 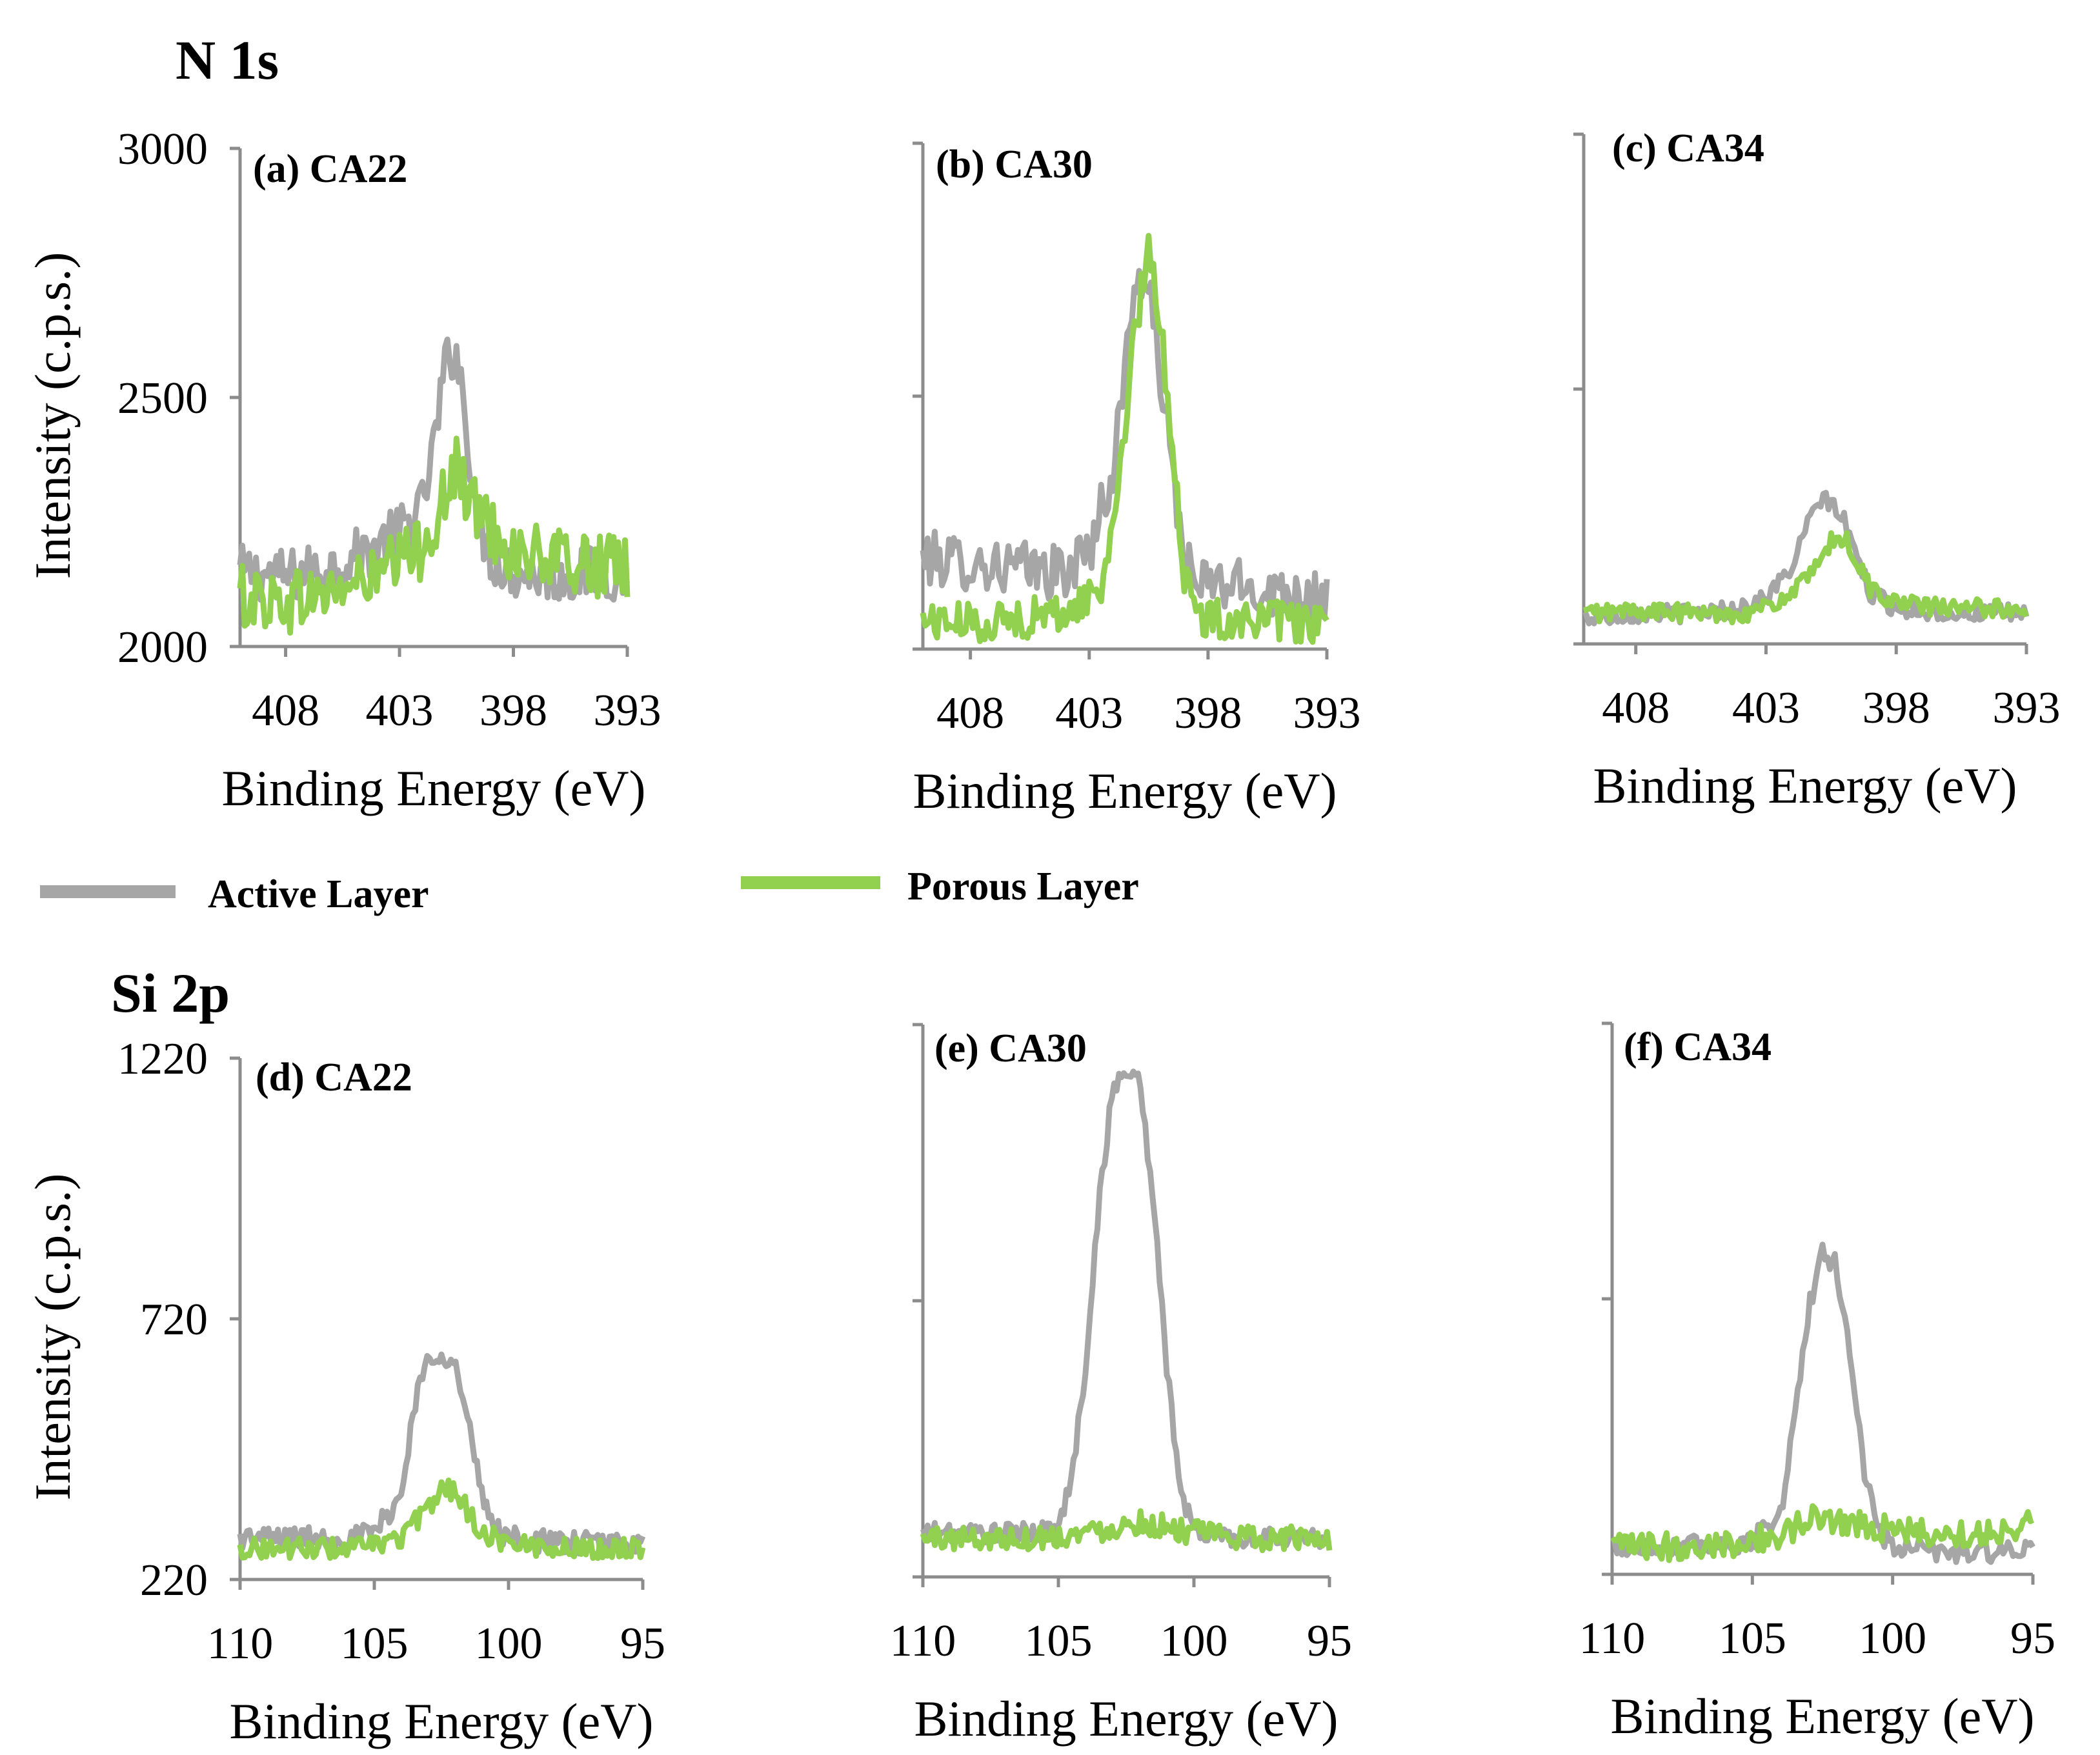 I want to click on x-tick-label-c: 398, so click(x=1896, y=708).